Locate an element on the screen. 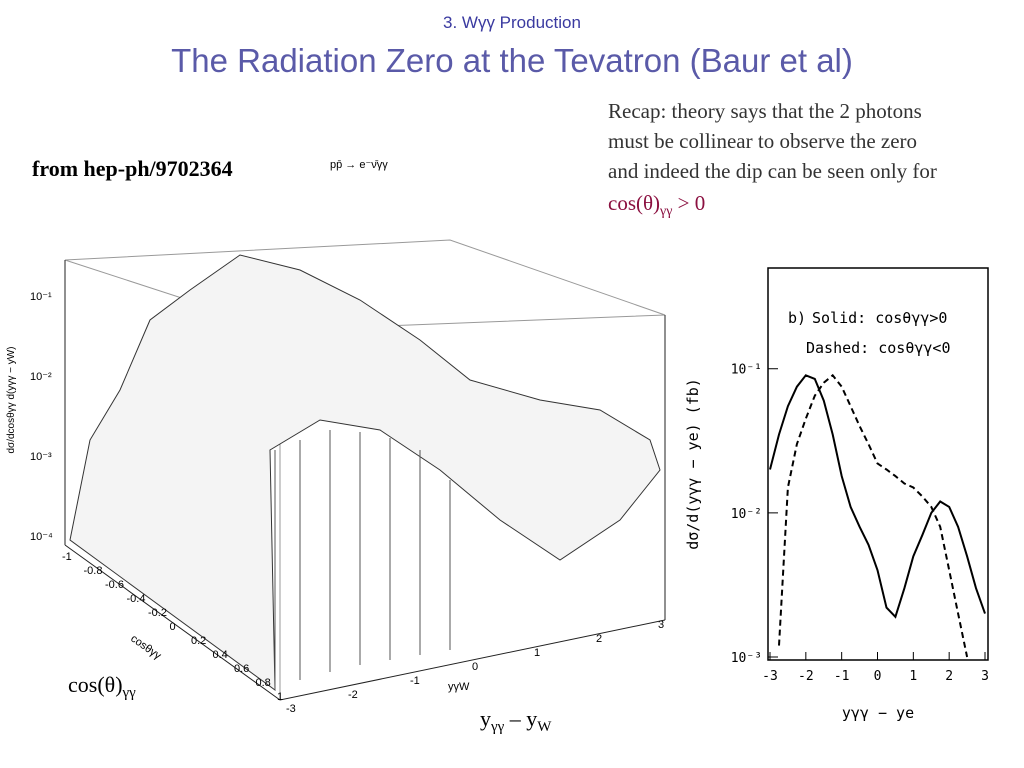  recap-line: Recap: theory says that the 2 photons is located at coordinates (765, 111).